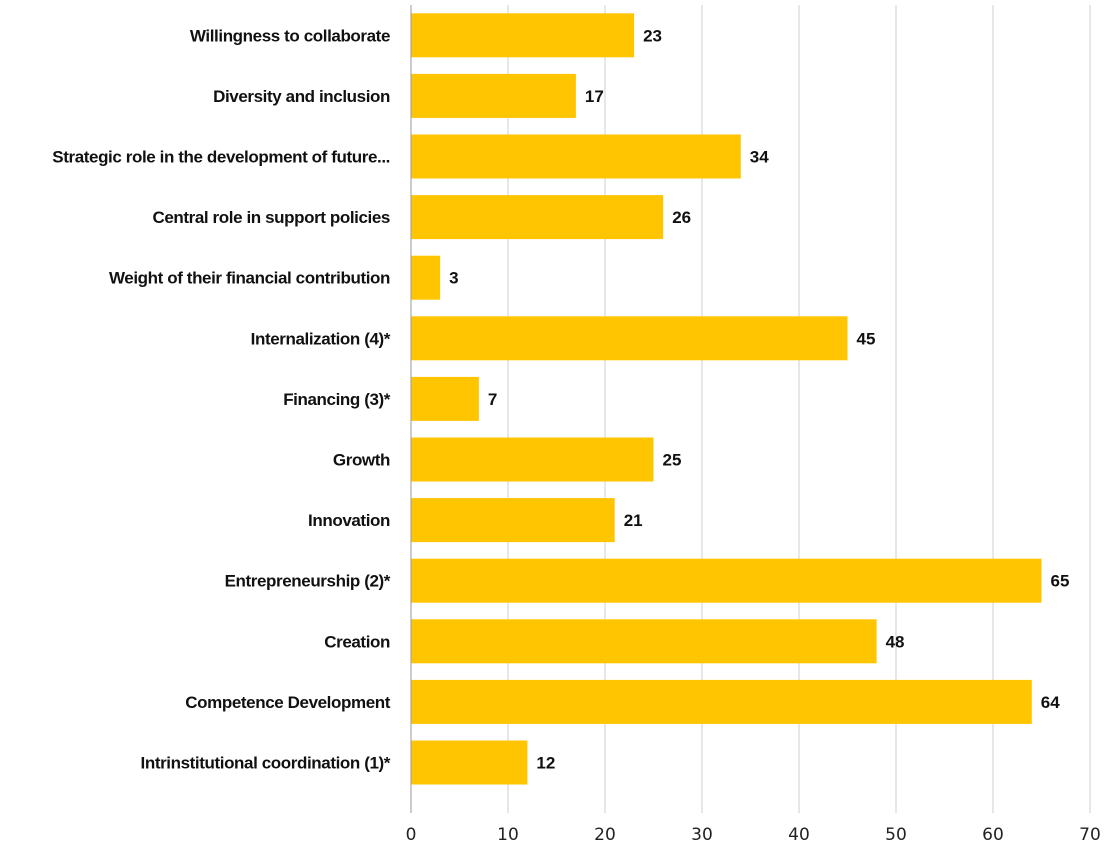 The height and width of the screenshot is (854, 1108). I want to click on value-label: 7, so click(492, 399).